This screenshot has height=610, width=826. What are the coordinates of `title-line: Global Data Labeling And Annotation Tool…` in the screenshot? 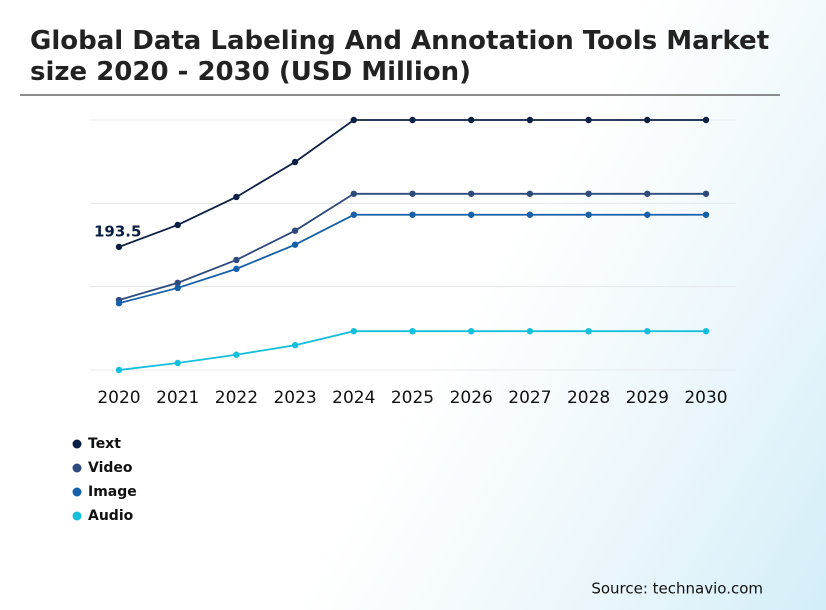 It's located at (399, 41).